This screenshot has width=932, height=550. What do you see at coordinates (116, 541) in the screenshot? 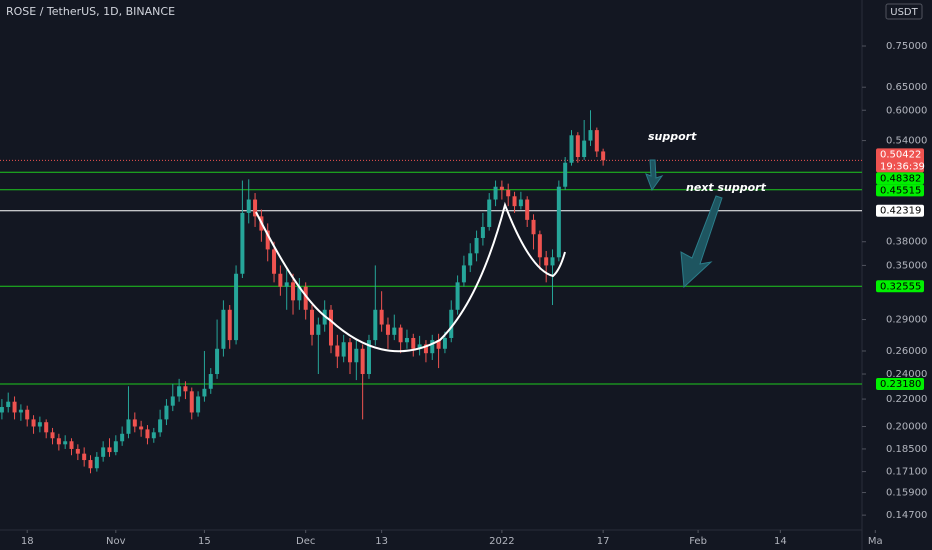
I see `x-tick-label: Nov` at bounding box center [116, 541].